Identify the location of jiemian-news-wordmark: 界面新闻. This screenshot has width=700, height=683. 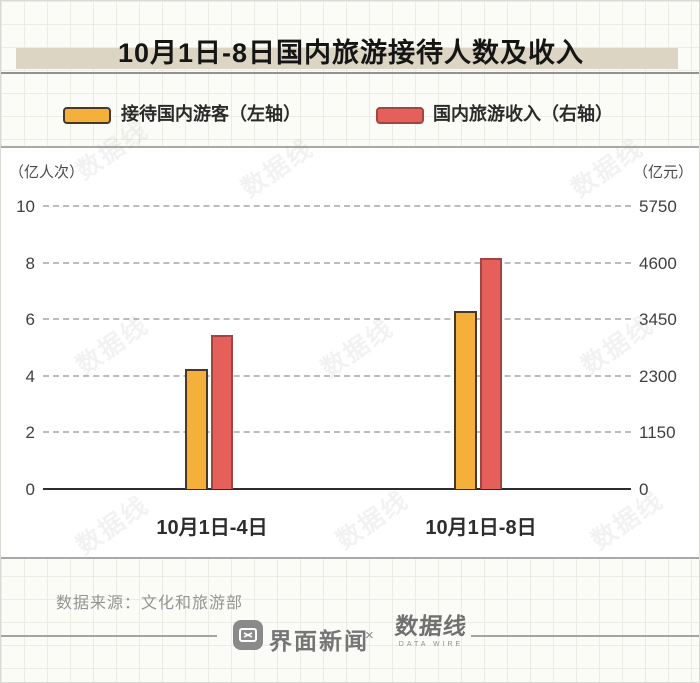
(319, 641).